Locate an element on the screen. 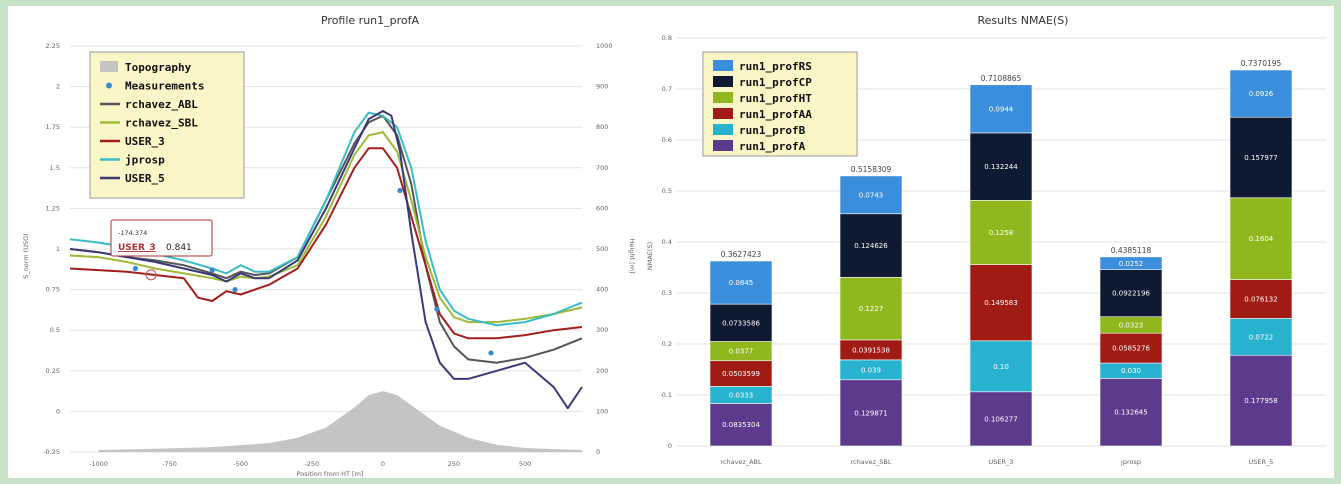  profile-chart-title: Profile run1_profA is located at coordinates (370, 20).